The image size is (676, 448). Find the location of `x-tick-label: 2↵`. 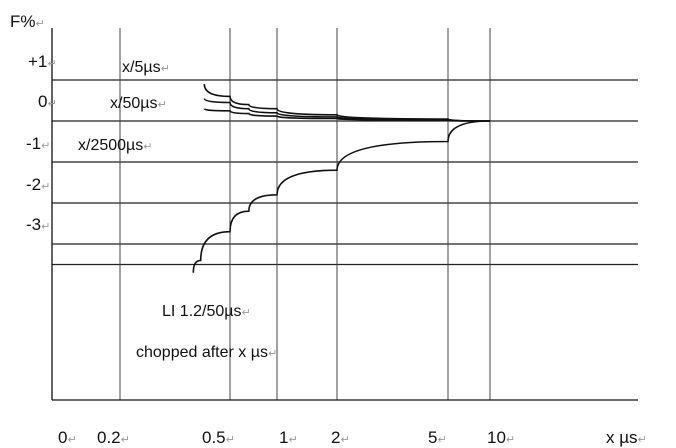

x-tick-label: 2↵ is located at coordinates (340, 437).